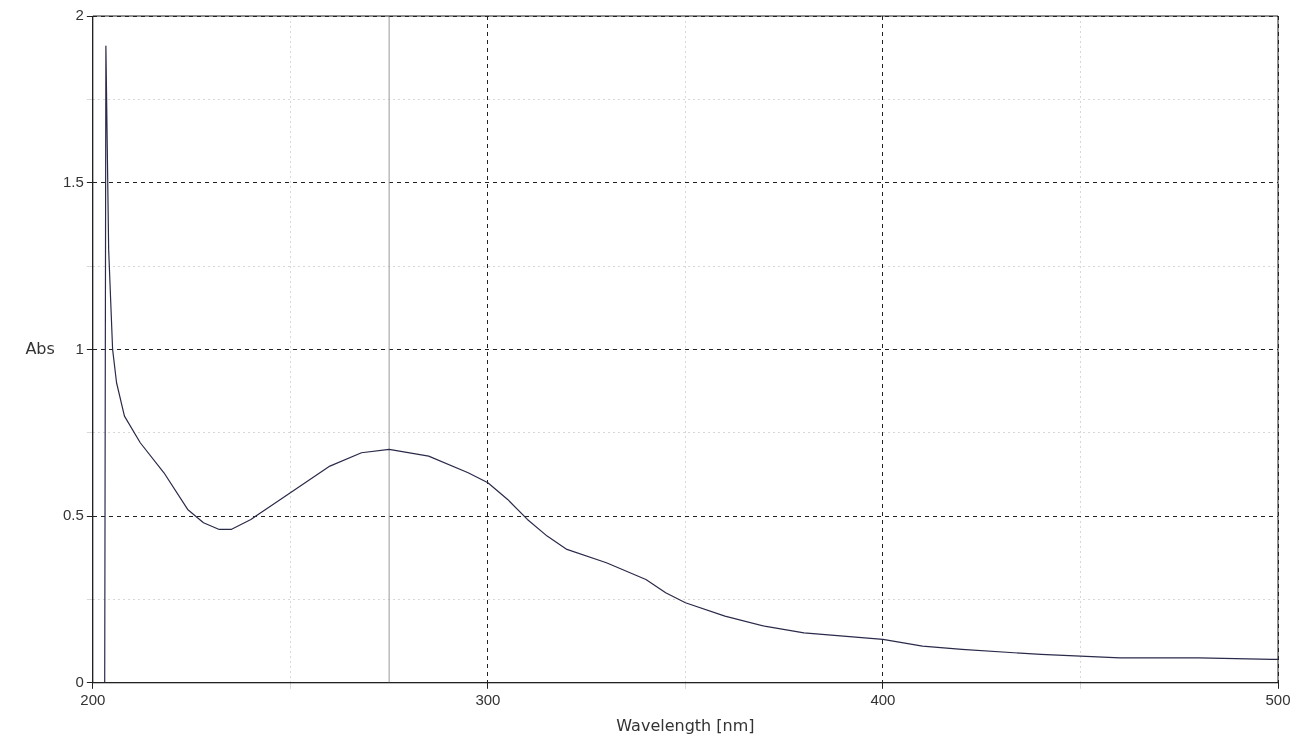  Describe the element at coordinates (883, 699) in the screenshot. I see `x-tick-label: 400` at that location.